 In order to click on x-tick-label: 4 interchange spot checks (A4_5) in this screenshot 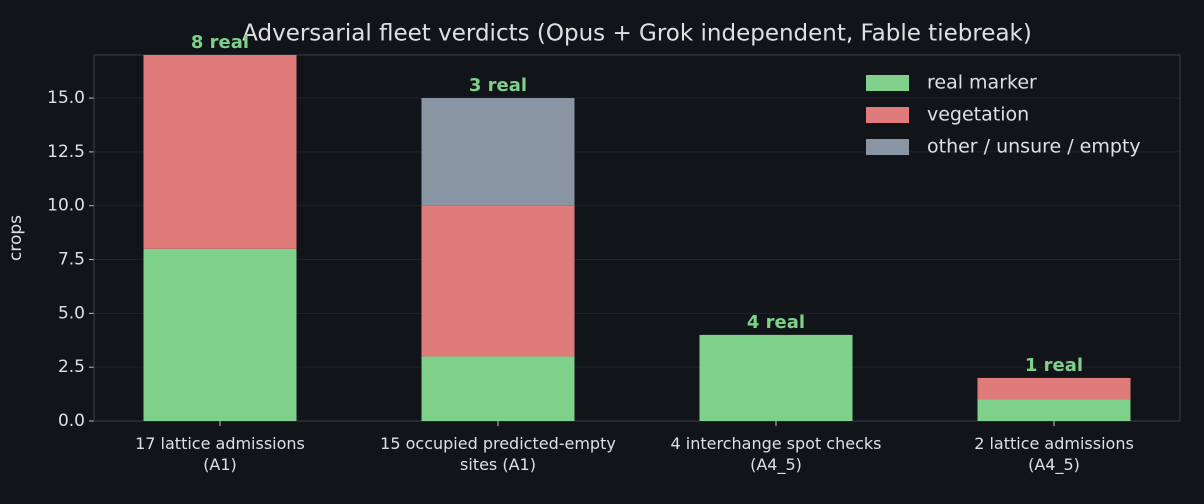, I will do `click(776, 454)`.